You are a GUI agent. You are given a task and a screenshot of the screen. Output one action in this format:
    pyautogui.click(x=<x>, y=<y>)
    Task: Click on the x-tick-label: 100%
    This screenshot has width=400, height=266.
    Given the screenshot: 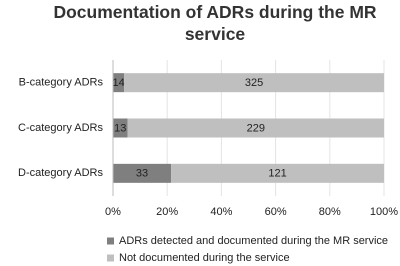 What is the action you would take?
    pyautogui.click(x=384, y=212)
    